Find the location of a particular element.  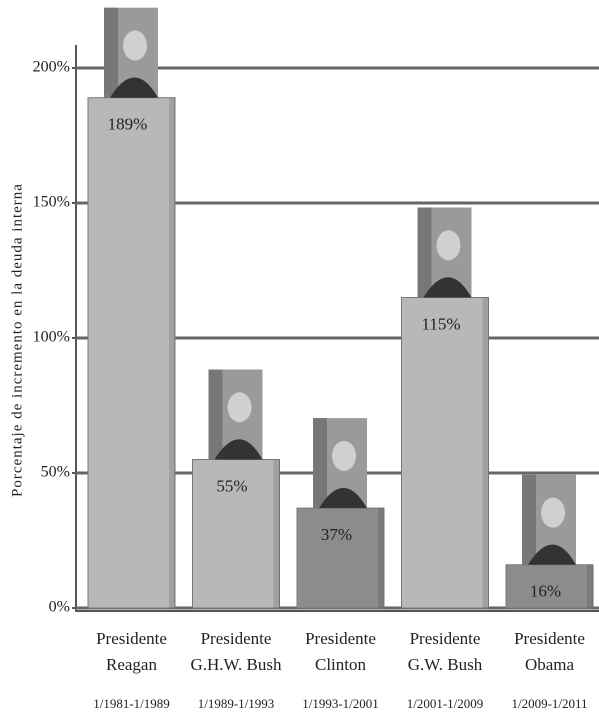

y-tick-label: 0% is located at coordinates (59, 607).